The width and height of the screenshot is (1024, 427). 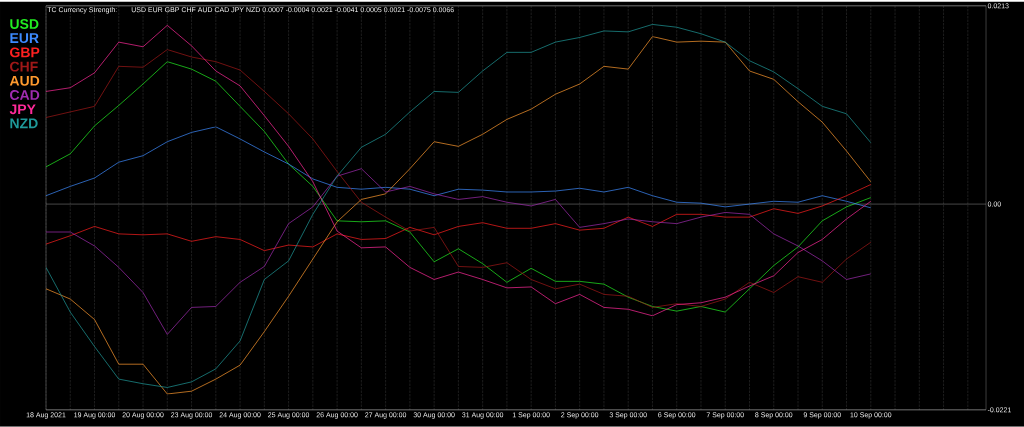 What do you see at coordinates (24, 38) in the screenshot?
I see `text: EUR` at bounding box center [24, 38].